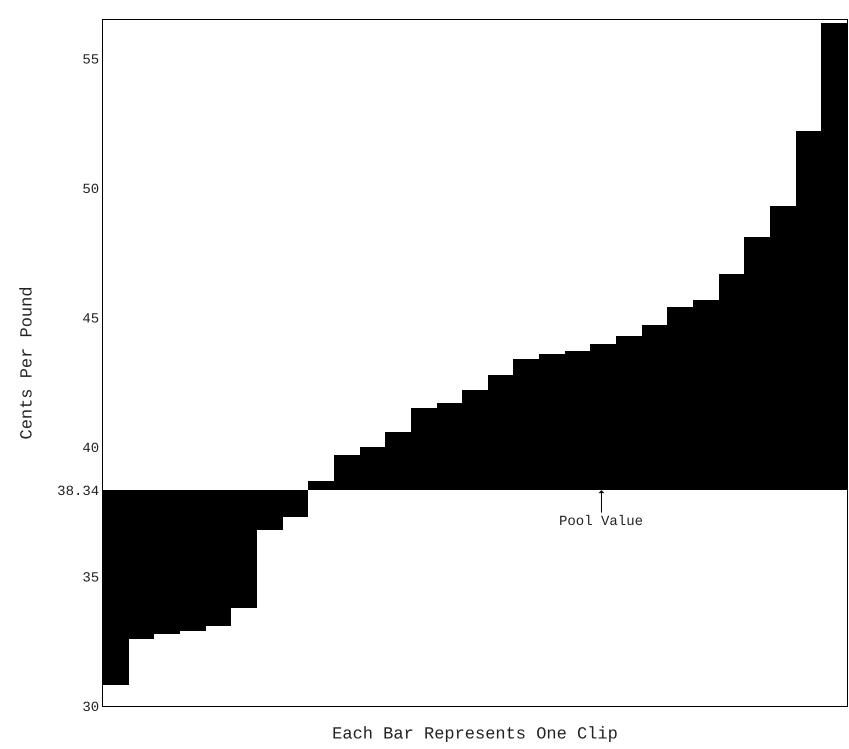  What do you see at coordinates (91, 60) in the screenshot?
I see `y-tick-label: 55` at bounding box center [91, 60].